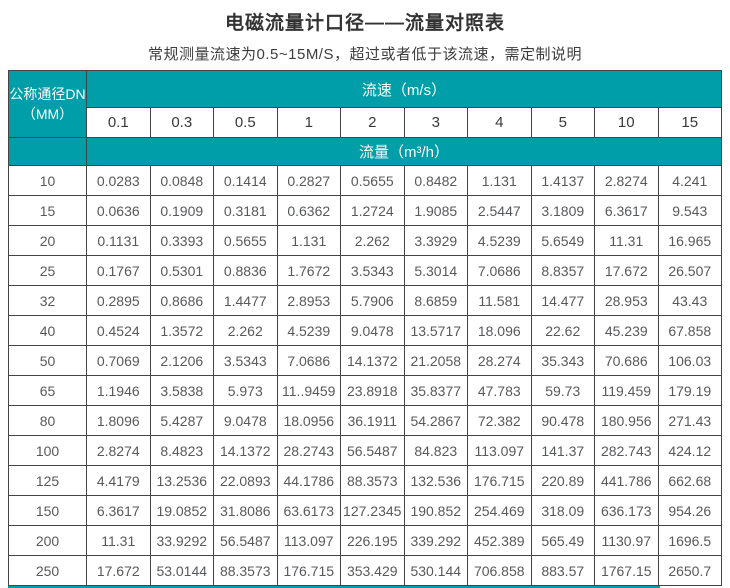 Image resolution: width=730 pixels, height=588 pixels. What do you see at coordinates (308, 300) in the screenshot?
I see `flow-value-cell: 2.8953` at bounding box center [308, 300].